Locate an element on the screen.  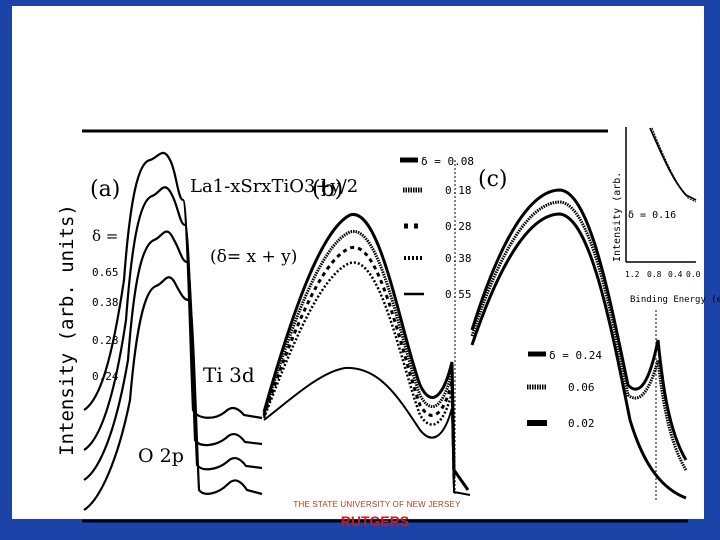
legend-c-item: δ = 0.24 is located at coordinates (575, 355).